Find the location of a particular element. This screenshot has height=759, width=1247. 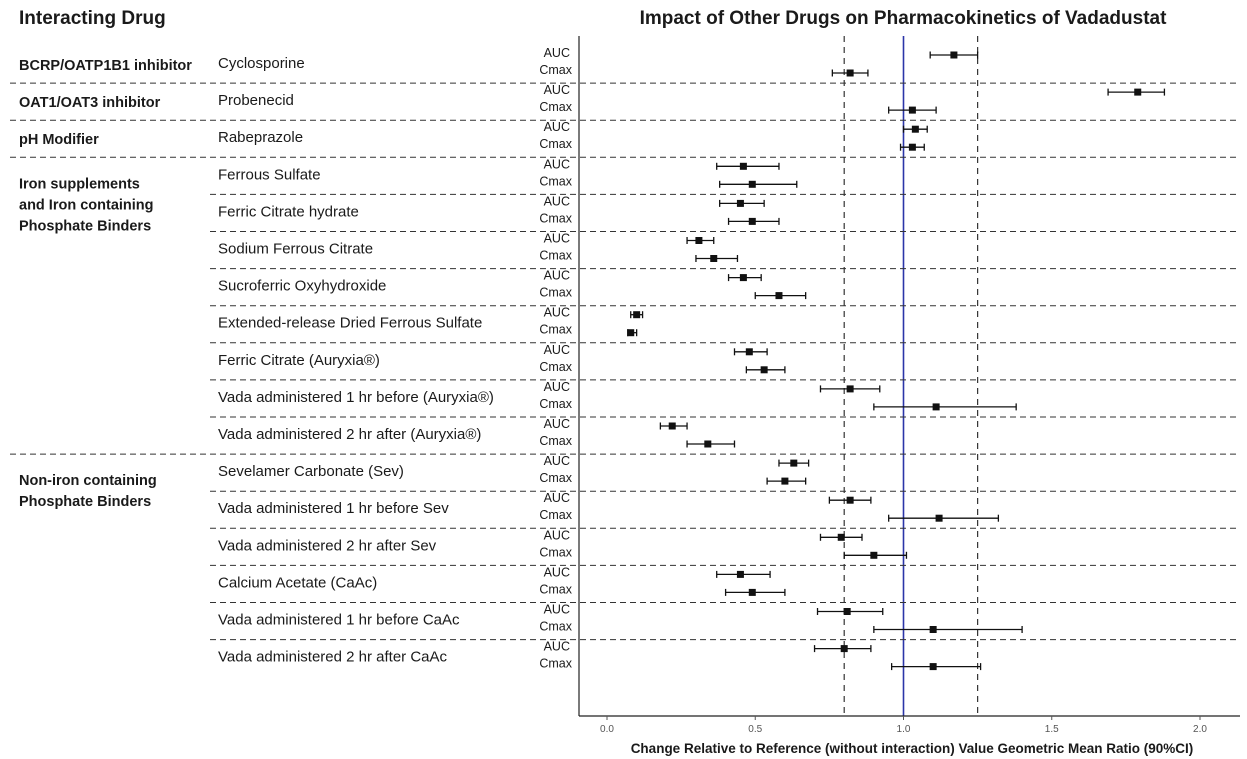

drug-label: Vada administered 1 hr before (Auryxia®) is located at coordinates (356, 397).